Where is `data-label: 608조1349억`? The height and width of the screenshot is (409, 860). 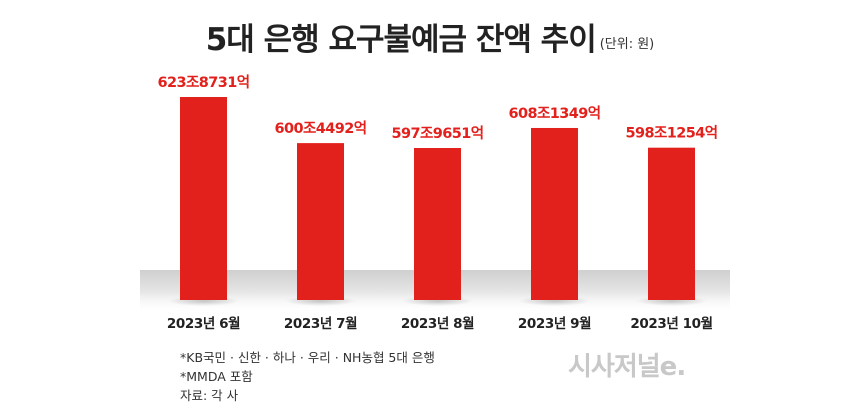 data-label: 608조1349억 is located at coordinates (555, 113).